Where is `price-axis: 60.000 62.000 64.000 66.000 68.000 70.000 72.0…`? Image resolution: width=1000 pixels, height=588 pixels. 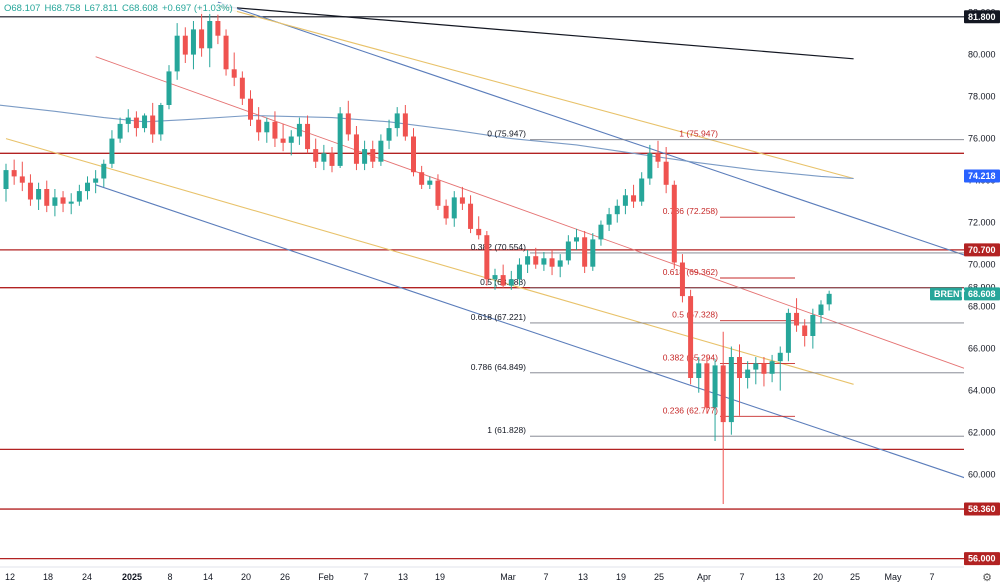
price-axis: 60.000 62.000 64.000 66.000 68.000 70.000 72.0… is located at coordinates (965, 294).